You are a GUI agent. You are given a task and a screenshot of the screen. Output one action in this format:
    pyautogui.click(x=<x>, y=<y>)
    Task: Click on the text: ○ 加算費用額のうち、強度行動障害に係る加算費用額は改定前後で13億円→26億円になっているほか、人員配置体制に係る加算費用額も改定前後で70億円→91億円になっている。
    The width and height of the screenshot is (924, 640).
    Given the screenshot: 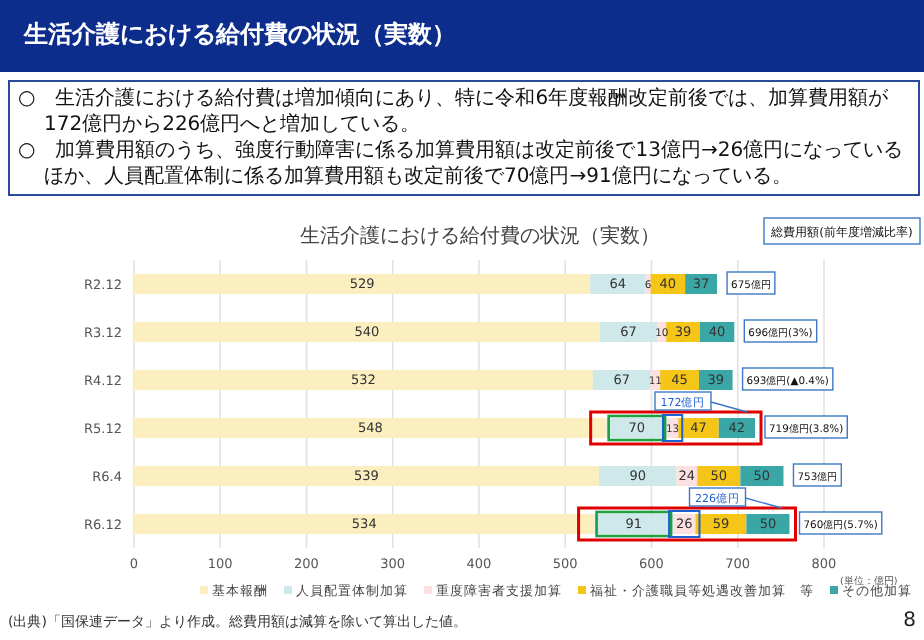 What is the action you would take?
    pyautogui.click(x=462, y=164)
    